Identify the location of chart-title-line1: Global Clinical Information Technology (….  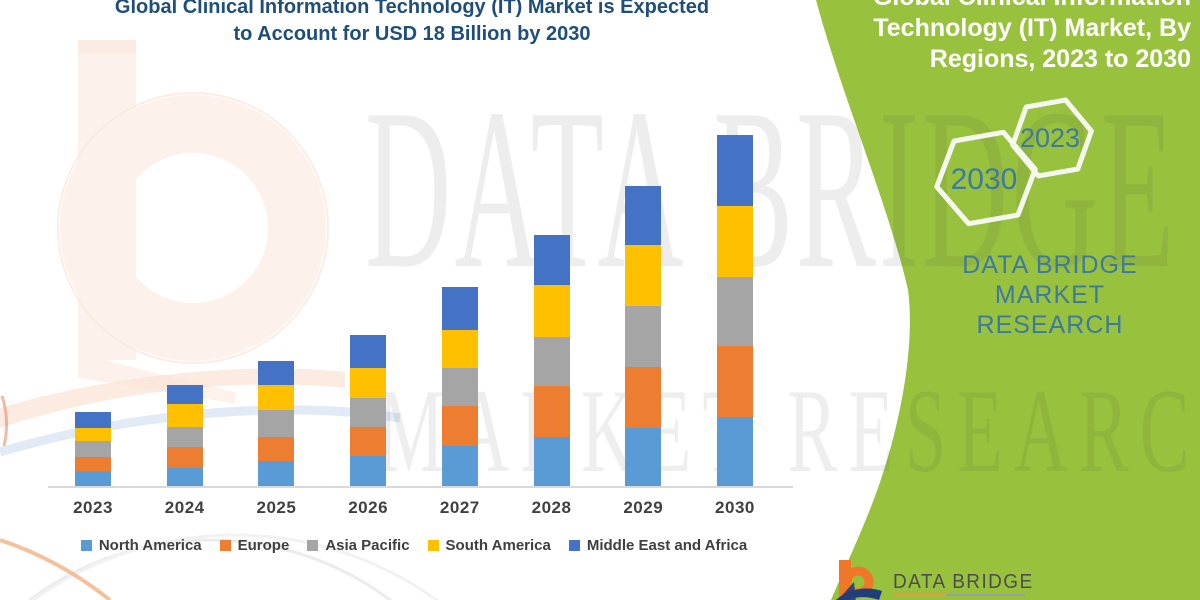
(412, 9).